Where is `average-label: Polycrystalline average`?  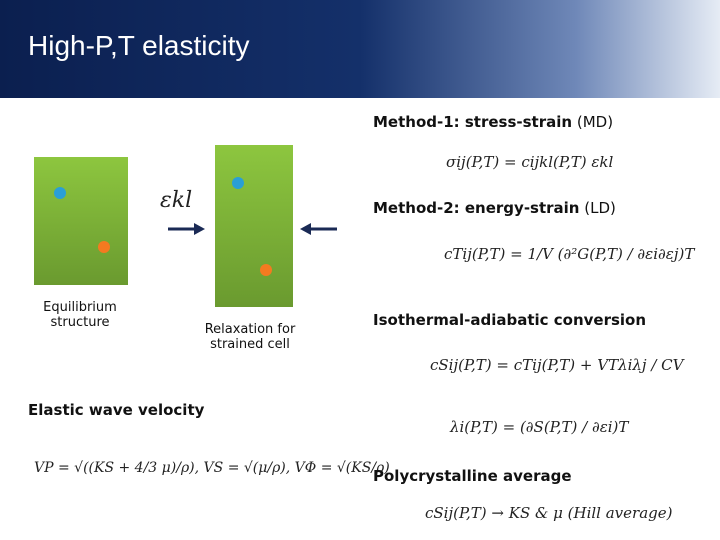 average-label: Polycrystalline average is located at coordinates (472, 476).